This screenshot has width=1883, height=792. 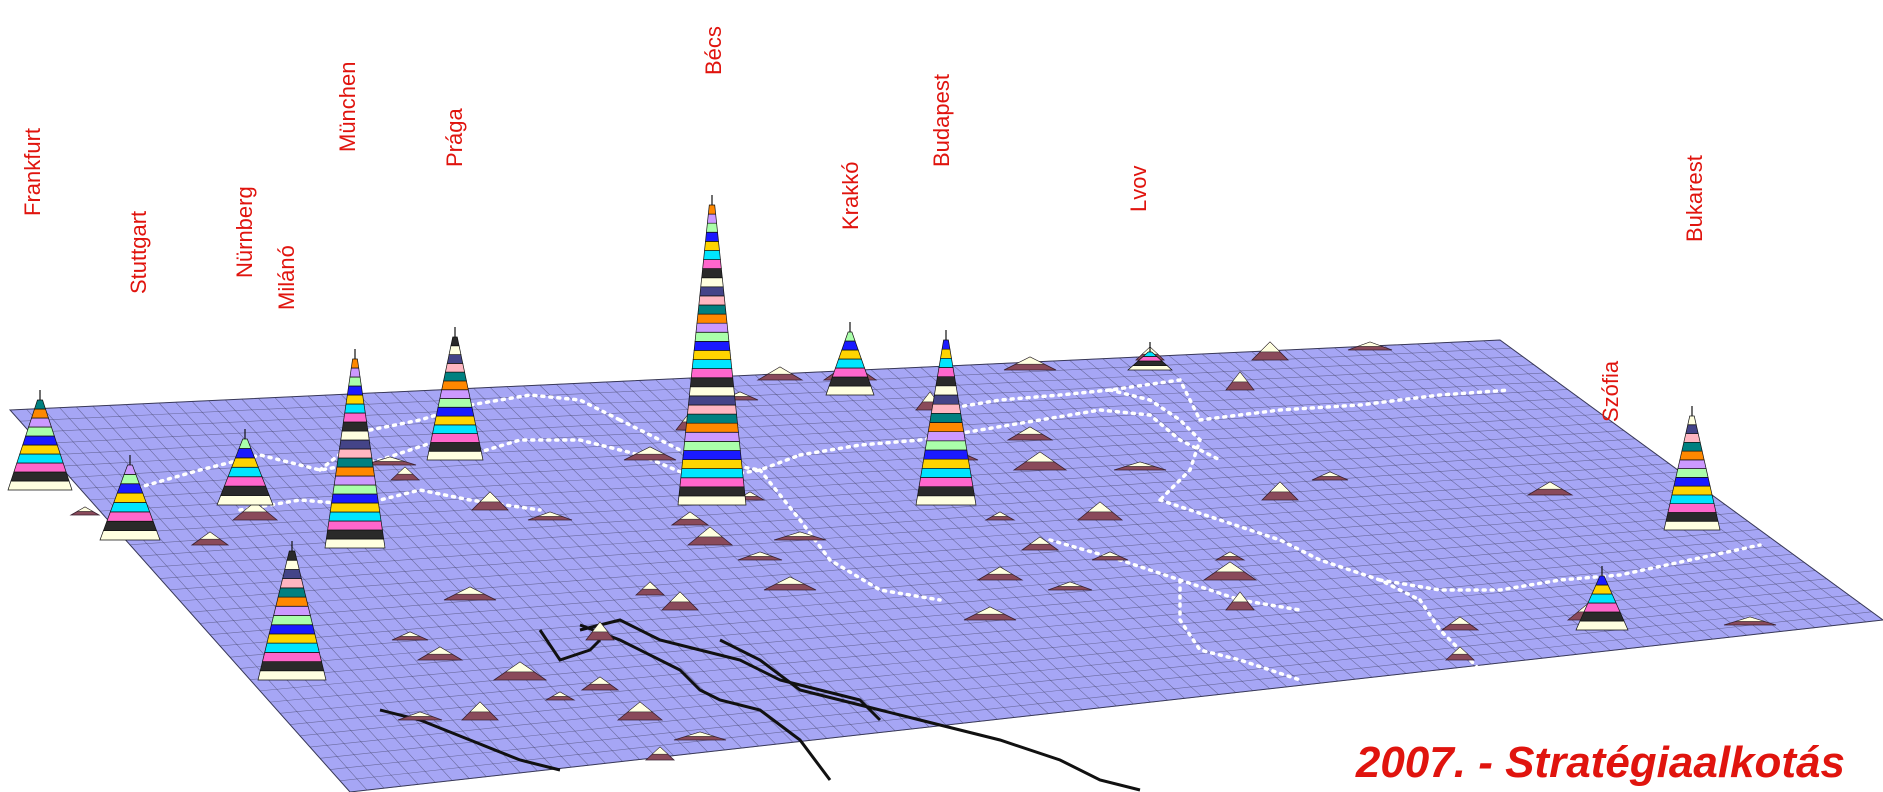 I want to click on city-label-lvov: Lvov, so click(x=1138, y=188).